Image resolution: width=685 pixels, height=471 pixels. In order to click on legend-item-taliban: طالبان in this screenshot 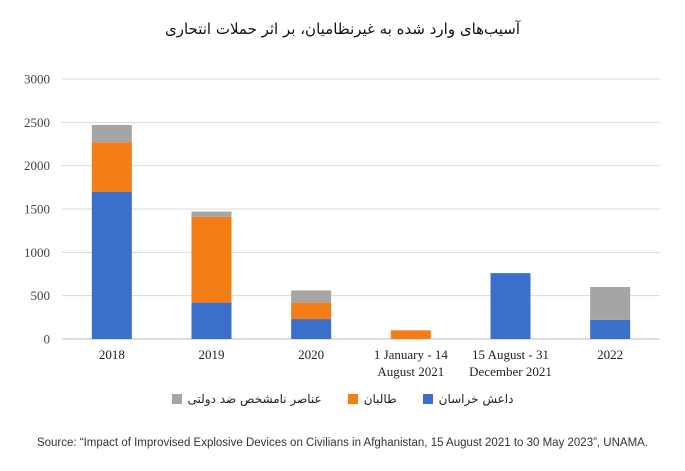, I will do `click(372, 399)`.